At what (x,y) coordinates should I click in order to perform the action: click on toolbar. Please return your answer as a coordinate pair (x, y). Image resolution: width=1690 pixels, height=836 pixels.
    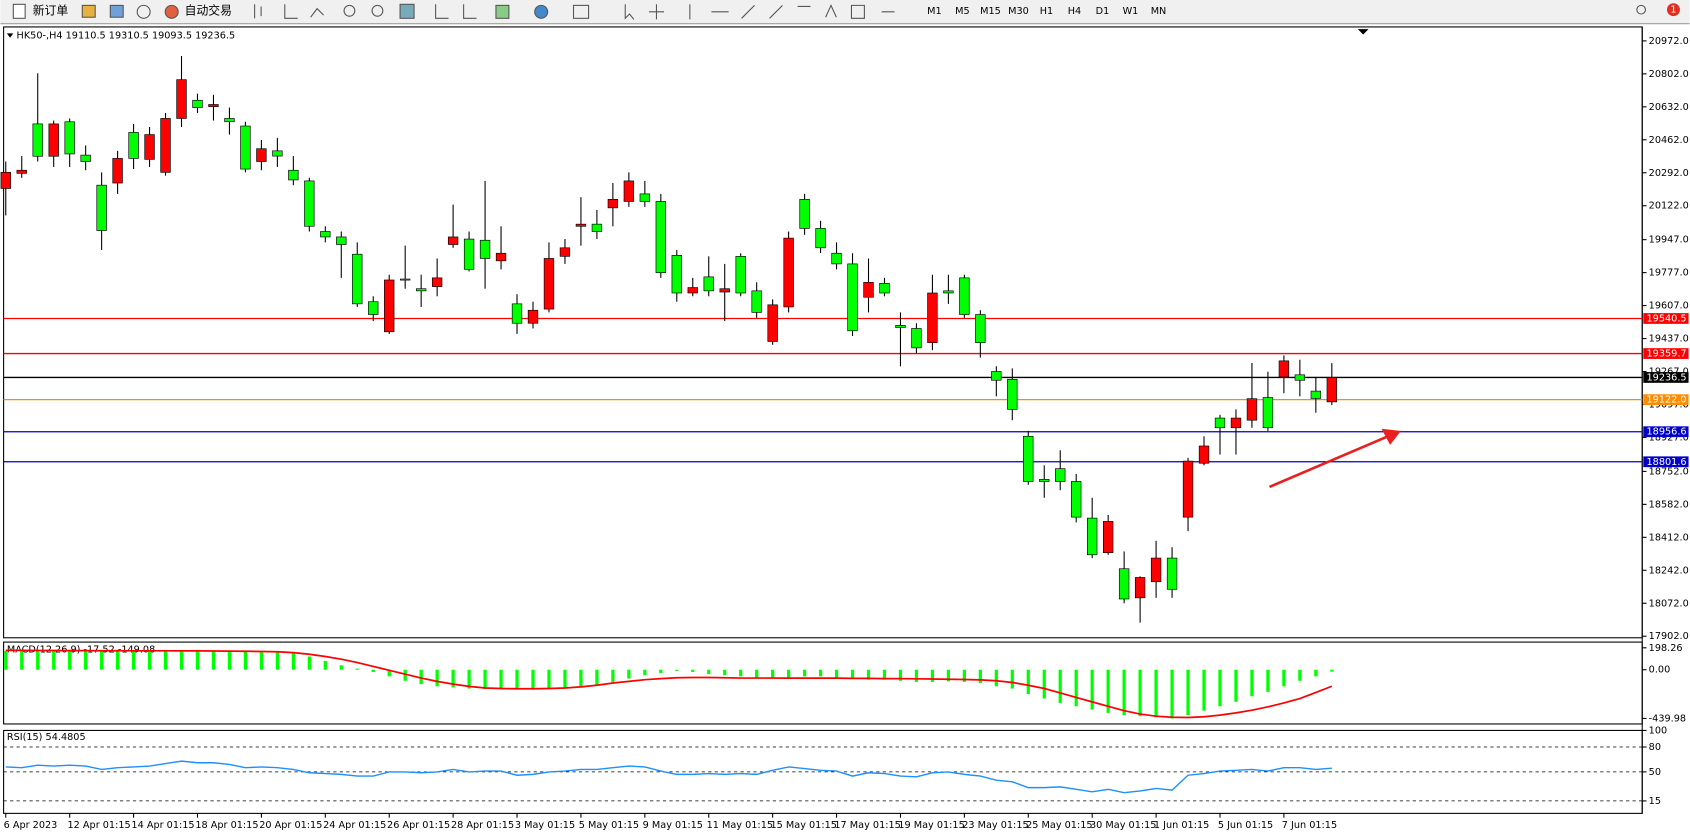
    Looking at the image, I should click on (845, 12).